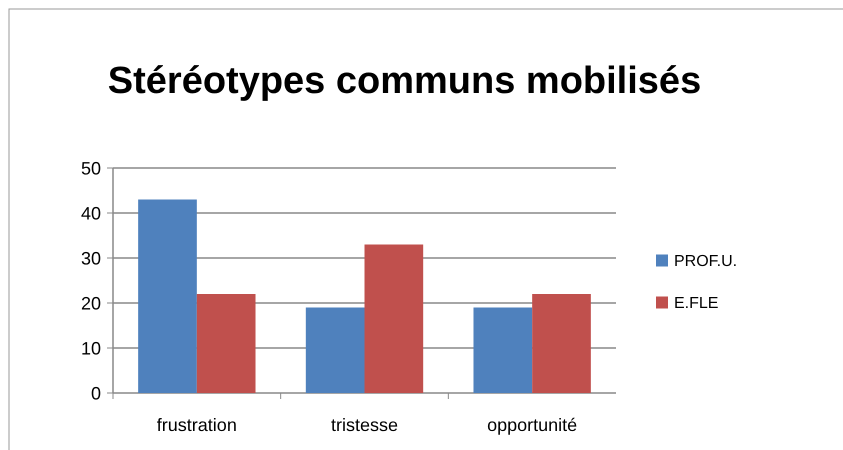 This screenshot has width=843, height=450. I want to click on y-tick-label: 30, so click(90, 258).